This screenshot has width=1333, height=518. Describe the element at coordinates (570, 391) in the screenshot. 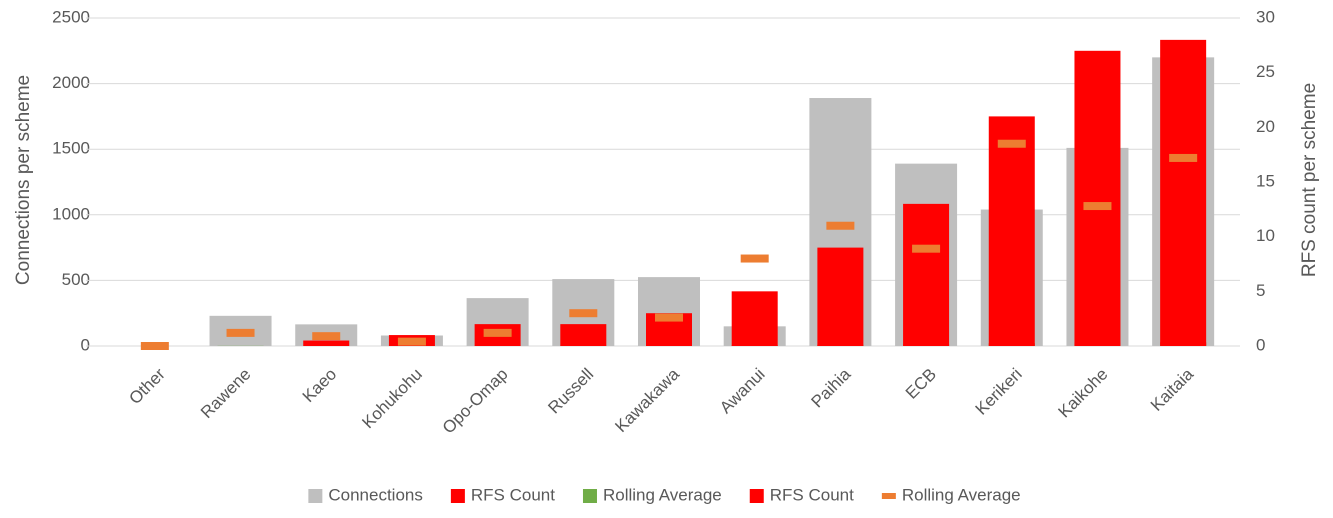

I see `x-tick-label: Russell` at that location.